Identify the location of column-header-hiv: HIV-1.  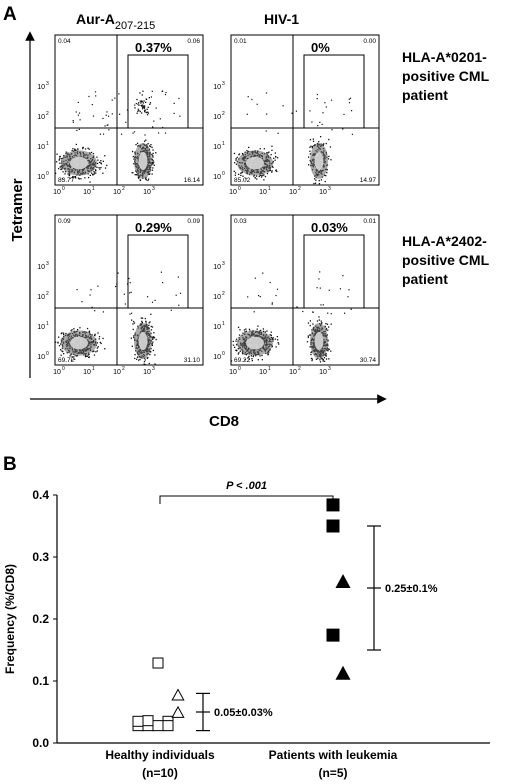
(281, 19).